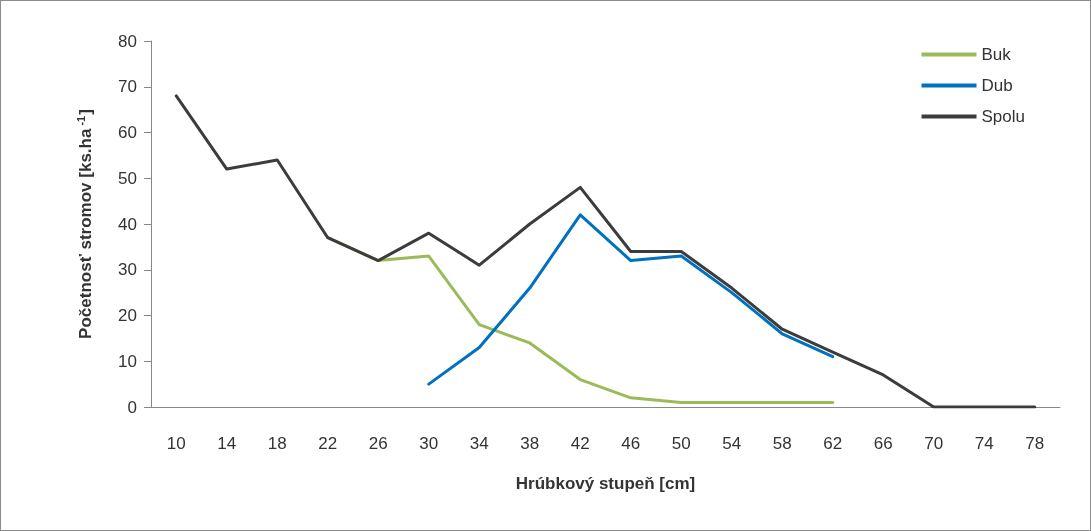 This screenshot has width=1091, height=531. Describe the element at coordinates (580, 443) in the screenshot. I see `x-tick-label: 42` at that location.